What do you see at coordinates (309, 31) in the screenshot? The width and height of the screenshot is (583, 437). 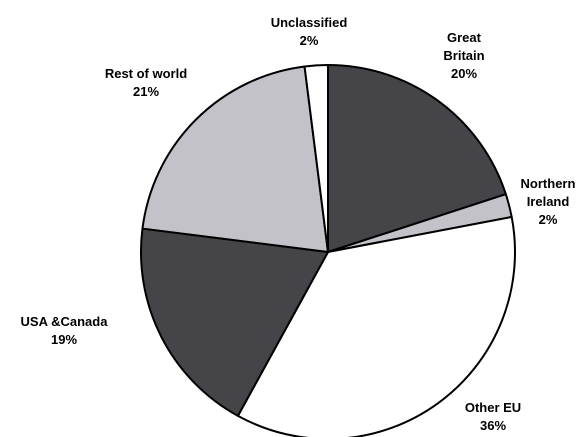 I see `slice-label: Unclassified 2%` at bounding box center [309, 31].